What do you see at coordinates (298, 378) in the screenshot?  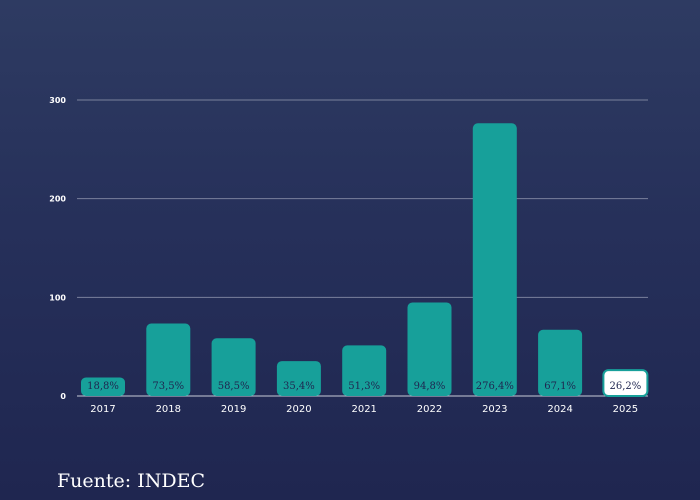 I see `bar-2020` at bounding box center [298, 378].